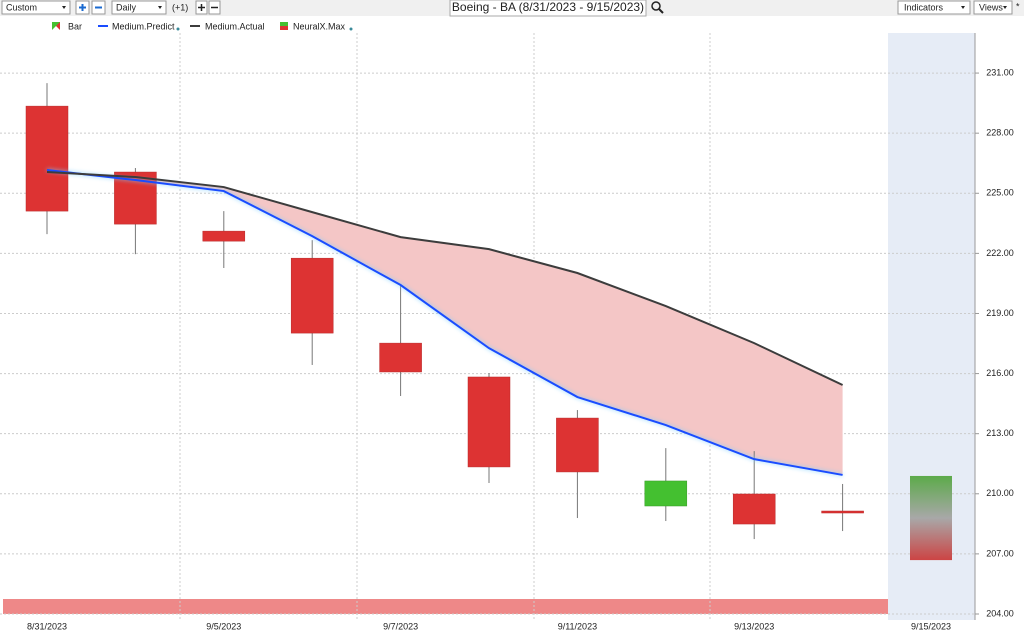  What do you see at coordinates (931, 518) in the screenshot?
I see `forecast-bar` at bounding box center [931, 518].